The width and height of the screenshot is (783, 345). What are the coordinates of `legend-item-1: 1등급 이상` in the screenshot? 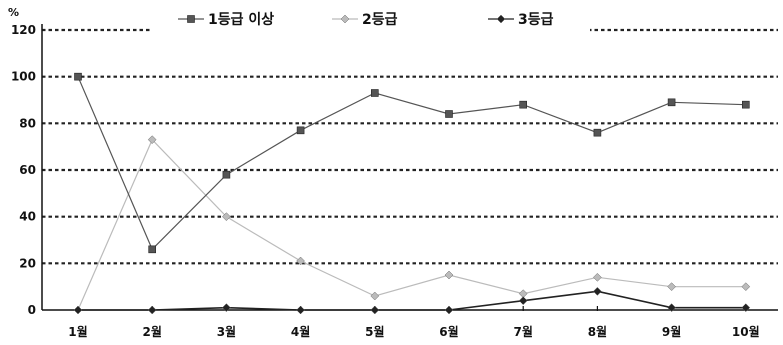 It's located at (226, 19).